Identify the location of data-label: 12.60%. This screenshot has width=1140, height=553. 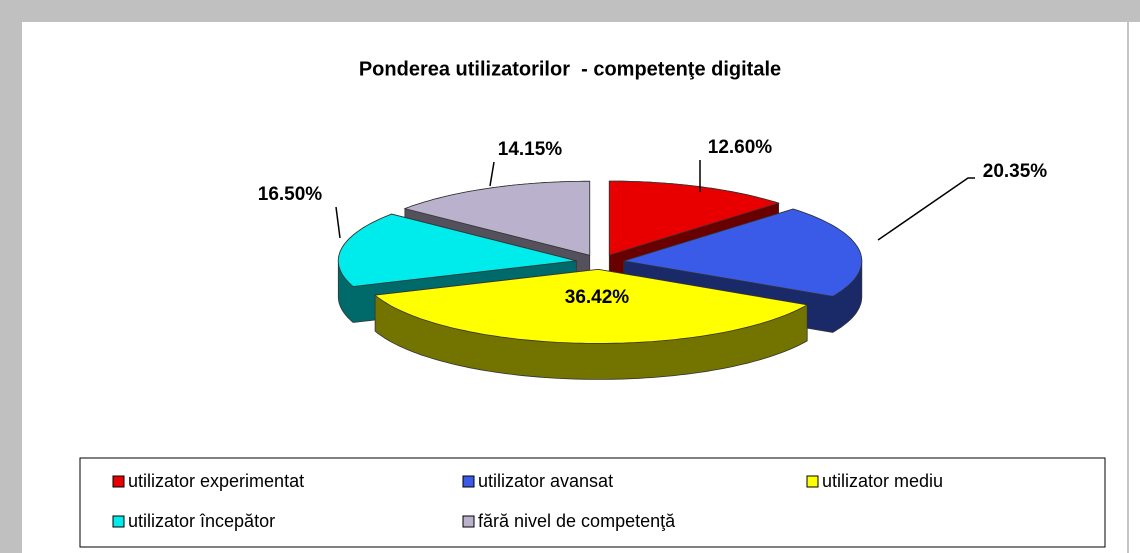
(740, 147).